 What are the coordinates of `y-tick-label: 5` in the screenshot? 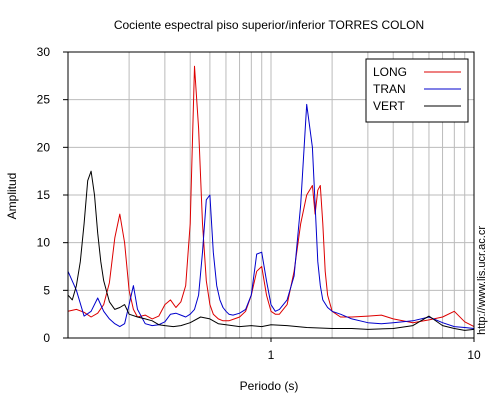 It's located at (46, 290).